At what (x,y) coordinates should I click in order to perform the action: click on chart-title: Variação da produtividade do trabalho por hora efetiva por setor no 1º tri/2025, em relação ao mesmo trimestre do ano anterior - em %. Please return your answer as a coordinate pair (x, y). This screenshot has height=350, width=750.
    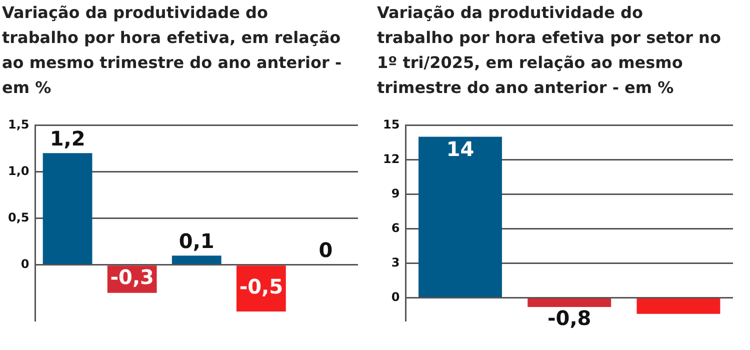
    Looking at the image, I should click on (549, 50).